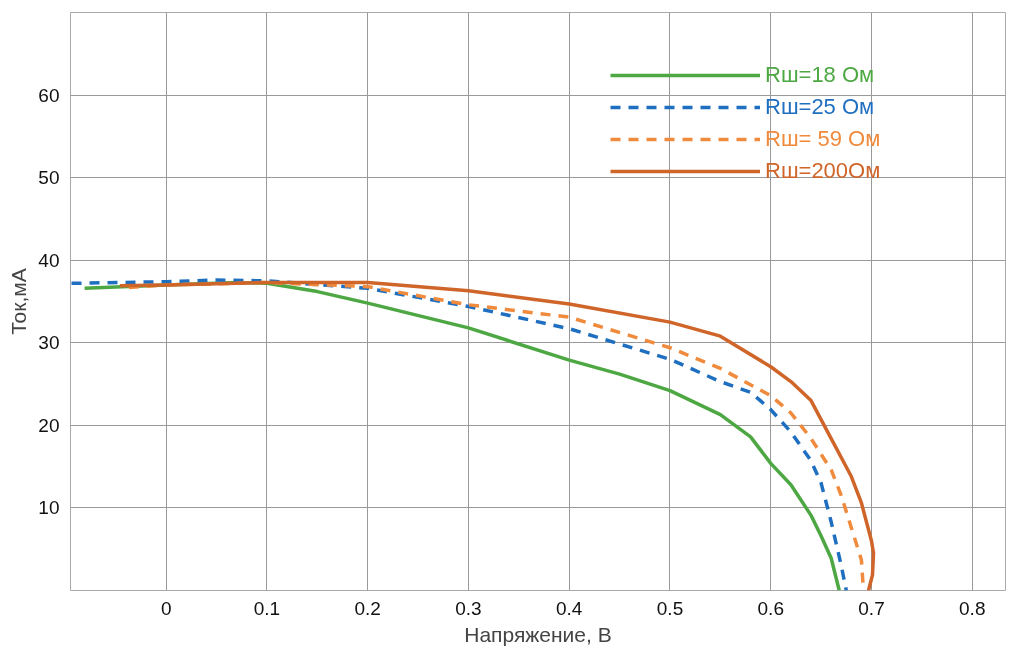 The width and height of the screenshot is (1015, 657). Describe the element at coordinates (972, 608) in the screenshot. I see `x-tick-label: 0.8` at that location.